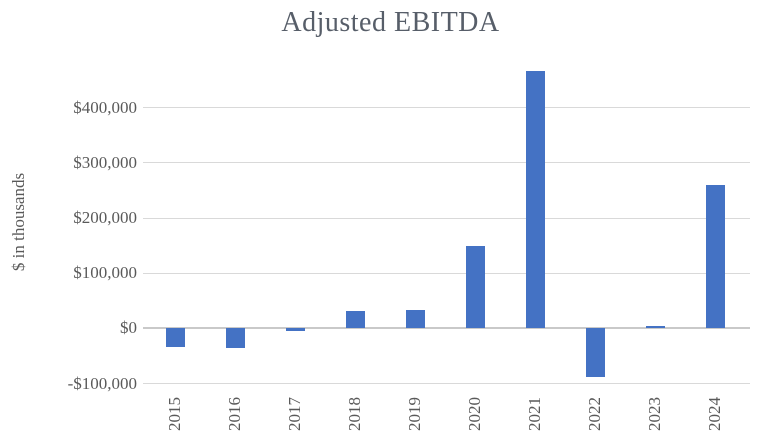  What do you see at coordinates (105, 273) in the screenshot?
I see `y-tick-label-100000: $100,000` at bounding box center [105, 273].